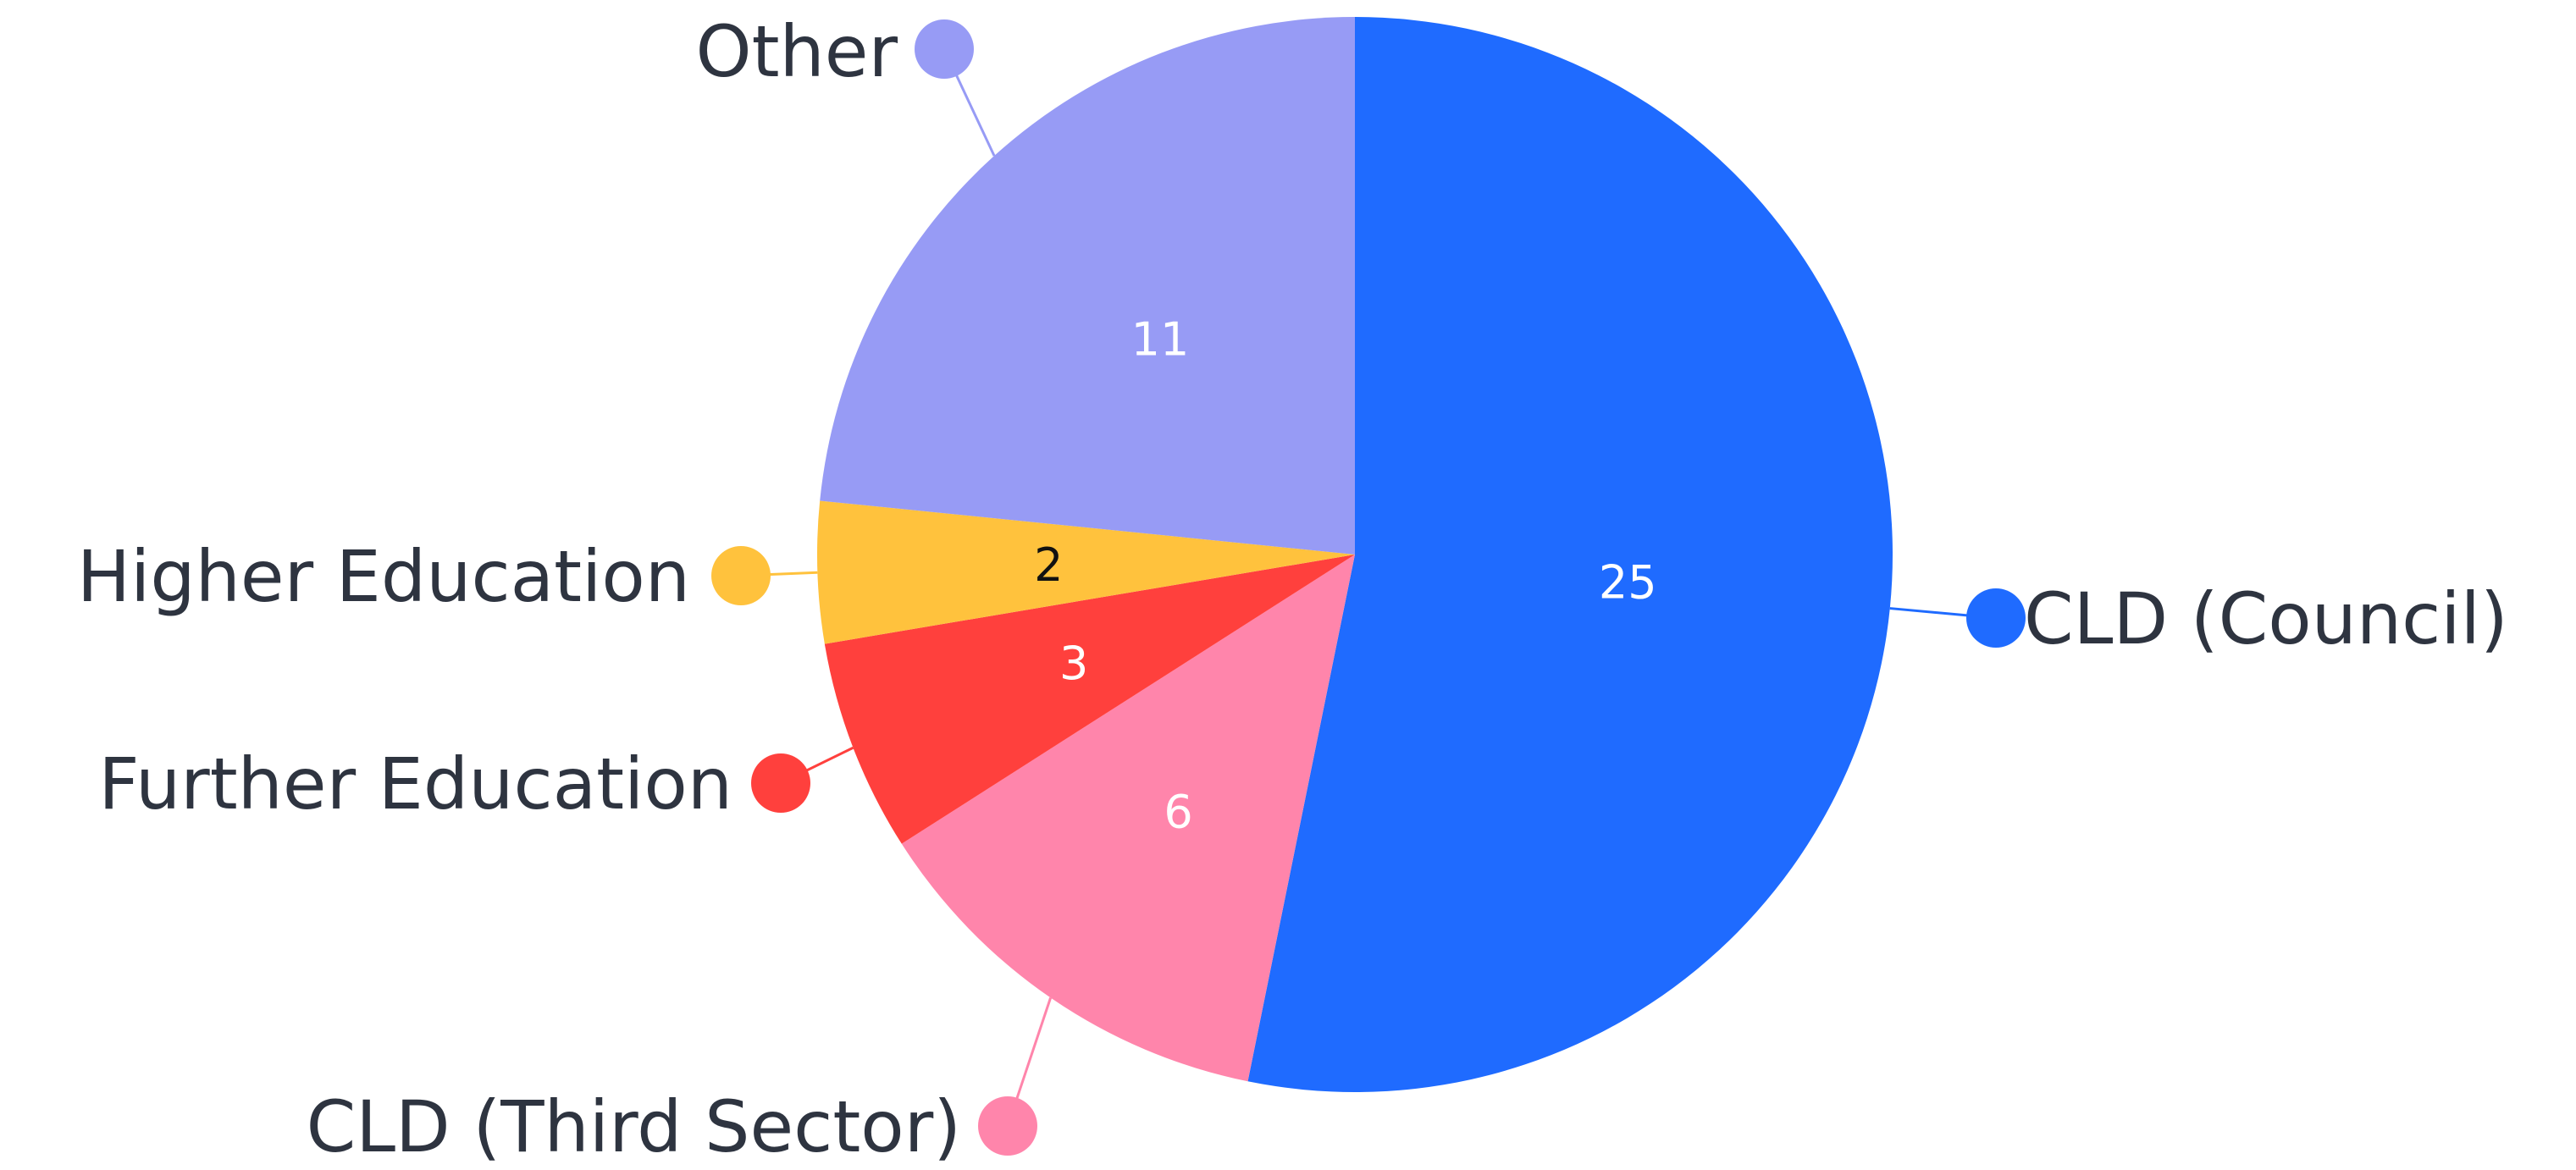 This screenshot has height=1170, width=2576. I want to click on legend-dot-higher-education, so click(741, 575).